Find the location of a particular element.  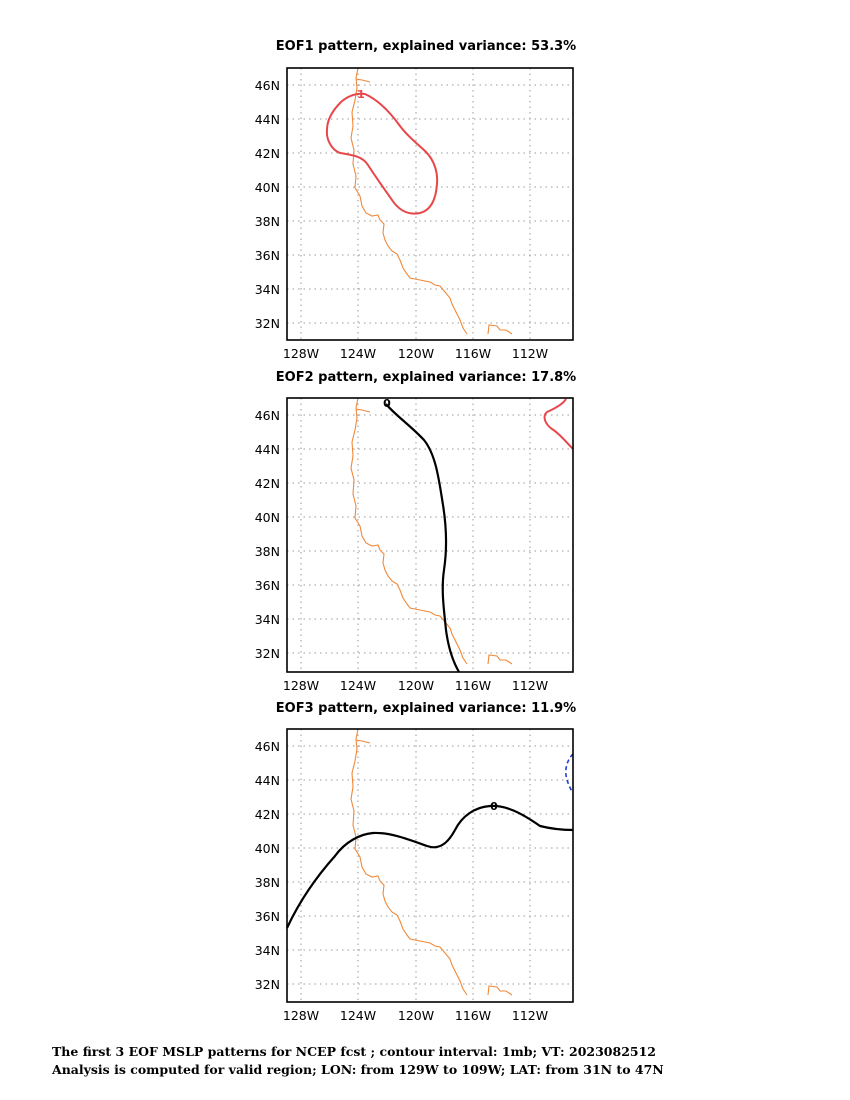

eof3-lat-tick: 38N is located at coordinates (267, 882).